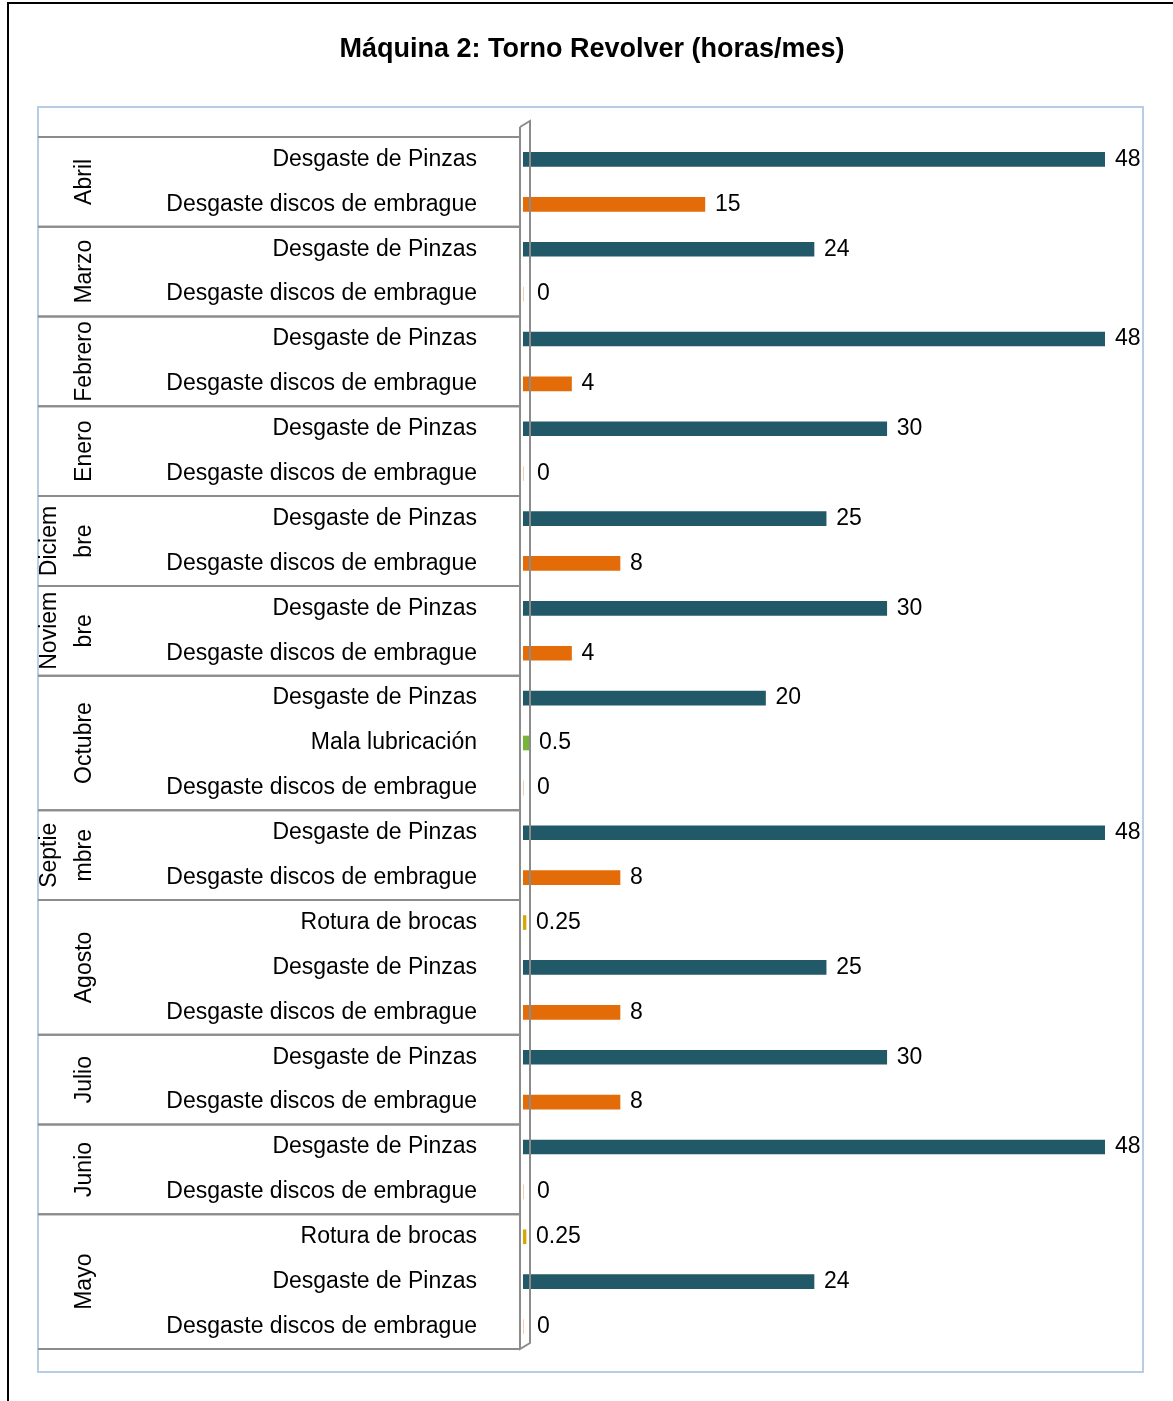 The image size is (1173, 1401). Describe the element at coordinates (83, 1281) in the screenshot. I see `text: Mayo` at that location.